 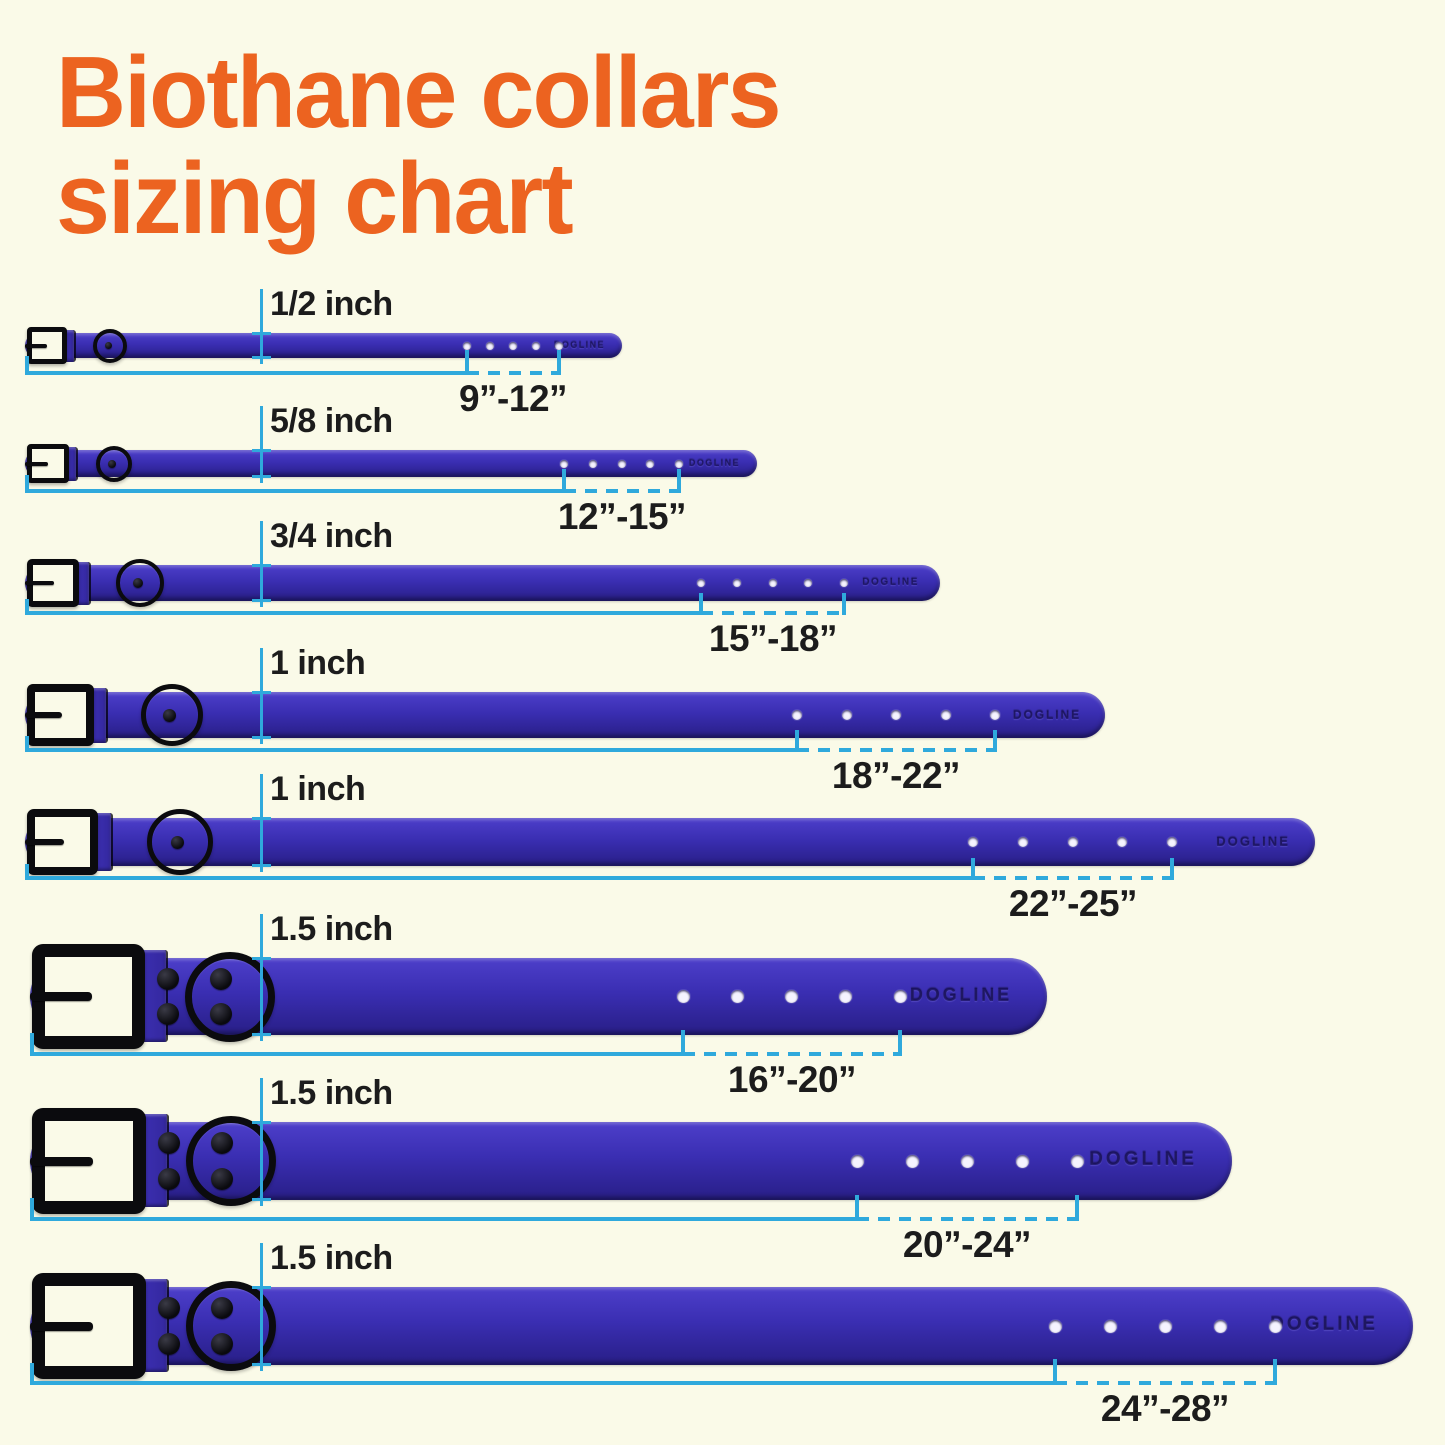 What do you see at coordinates (792, 1079) in the screenshot?
I see `size-range-label: 16”-20”` at bounding box center [792, 1079].